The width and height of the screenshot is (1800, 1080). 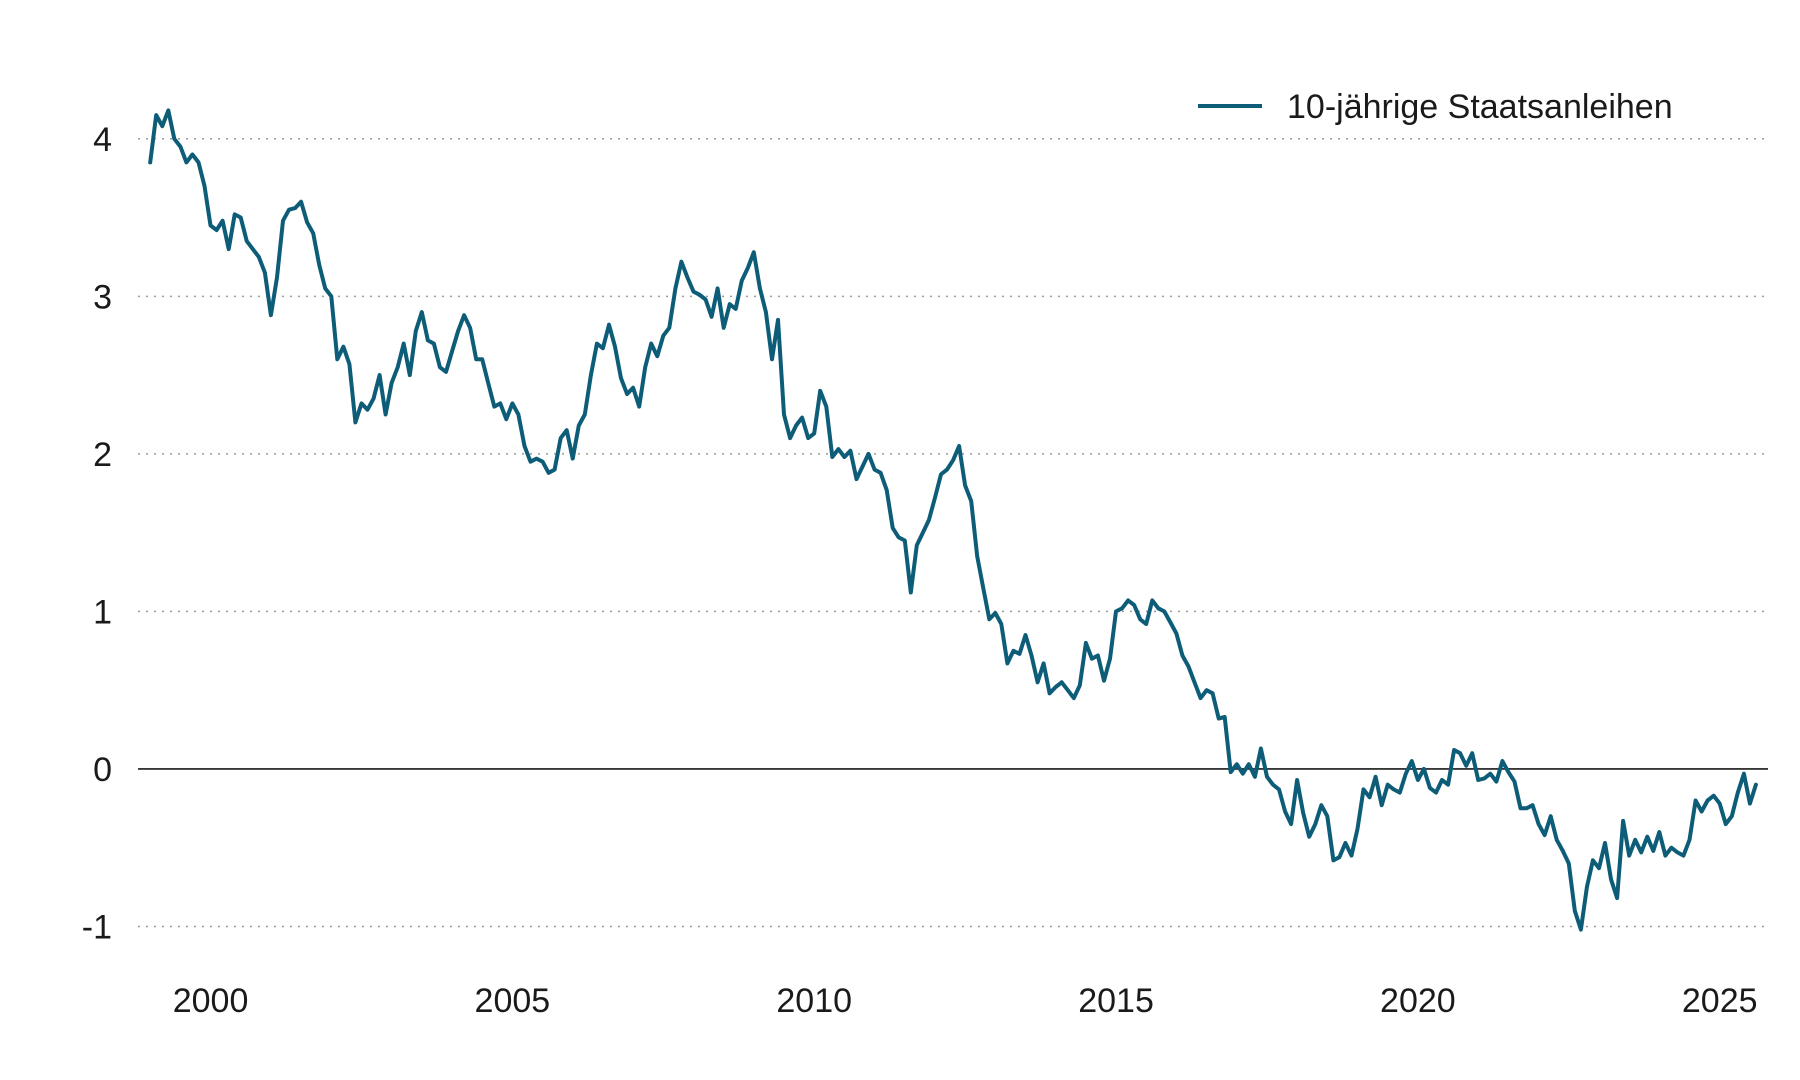 What do you see at coordinates (102, 140) in the screenshot?
I see `y-tick-label-4: 4` at bounding box center [102, 140].